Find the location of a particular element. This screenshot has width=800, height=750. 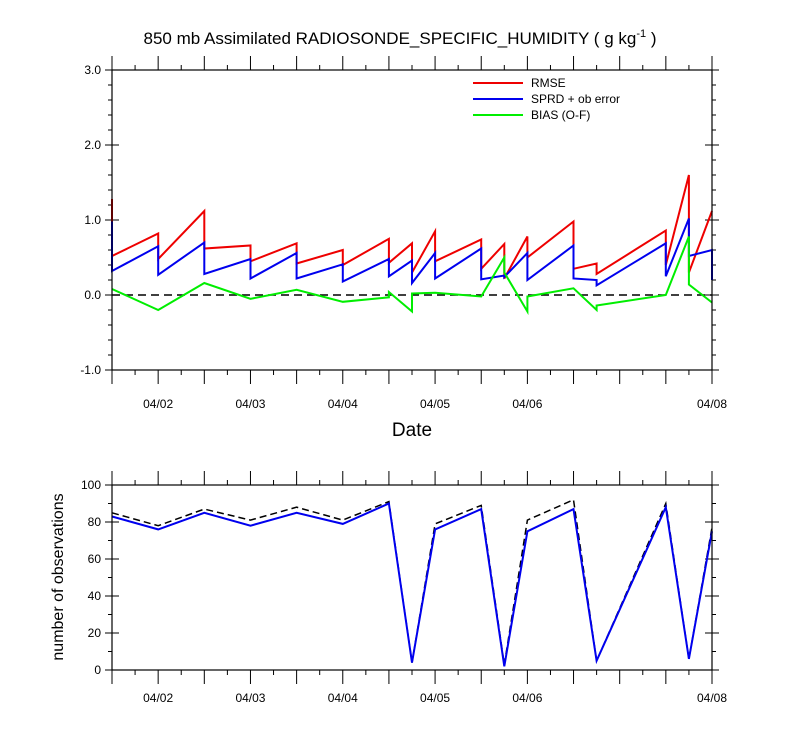

top-x-tick-label: 04/08 is located at coordinates (712, 404).